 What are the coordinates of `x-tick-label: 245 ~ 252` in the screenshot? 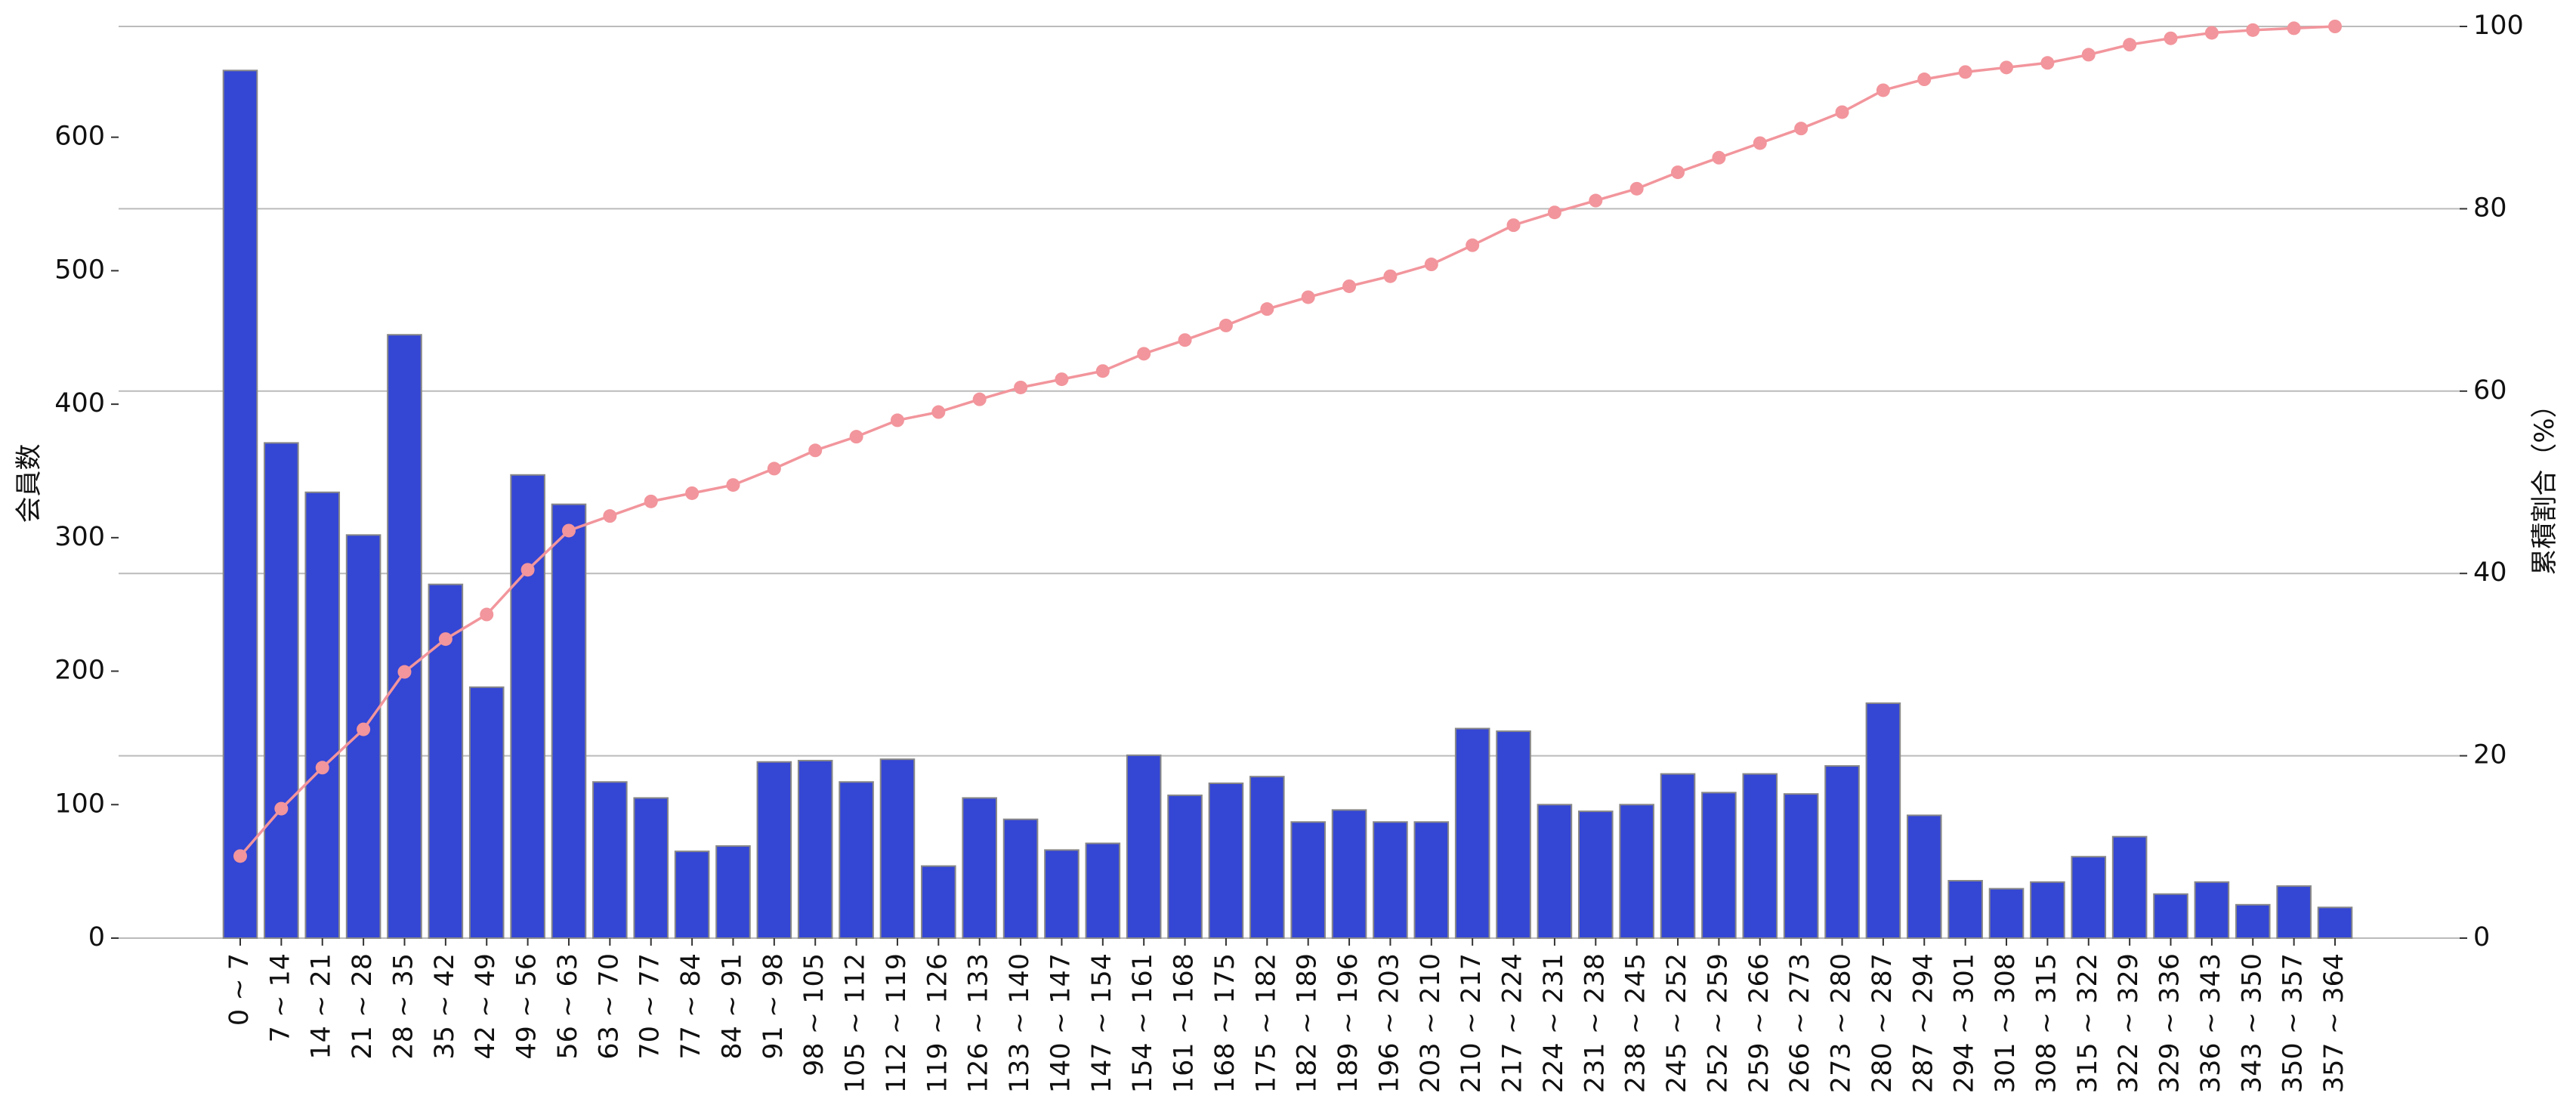 It's located at (1677, 1023).